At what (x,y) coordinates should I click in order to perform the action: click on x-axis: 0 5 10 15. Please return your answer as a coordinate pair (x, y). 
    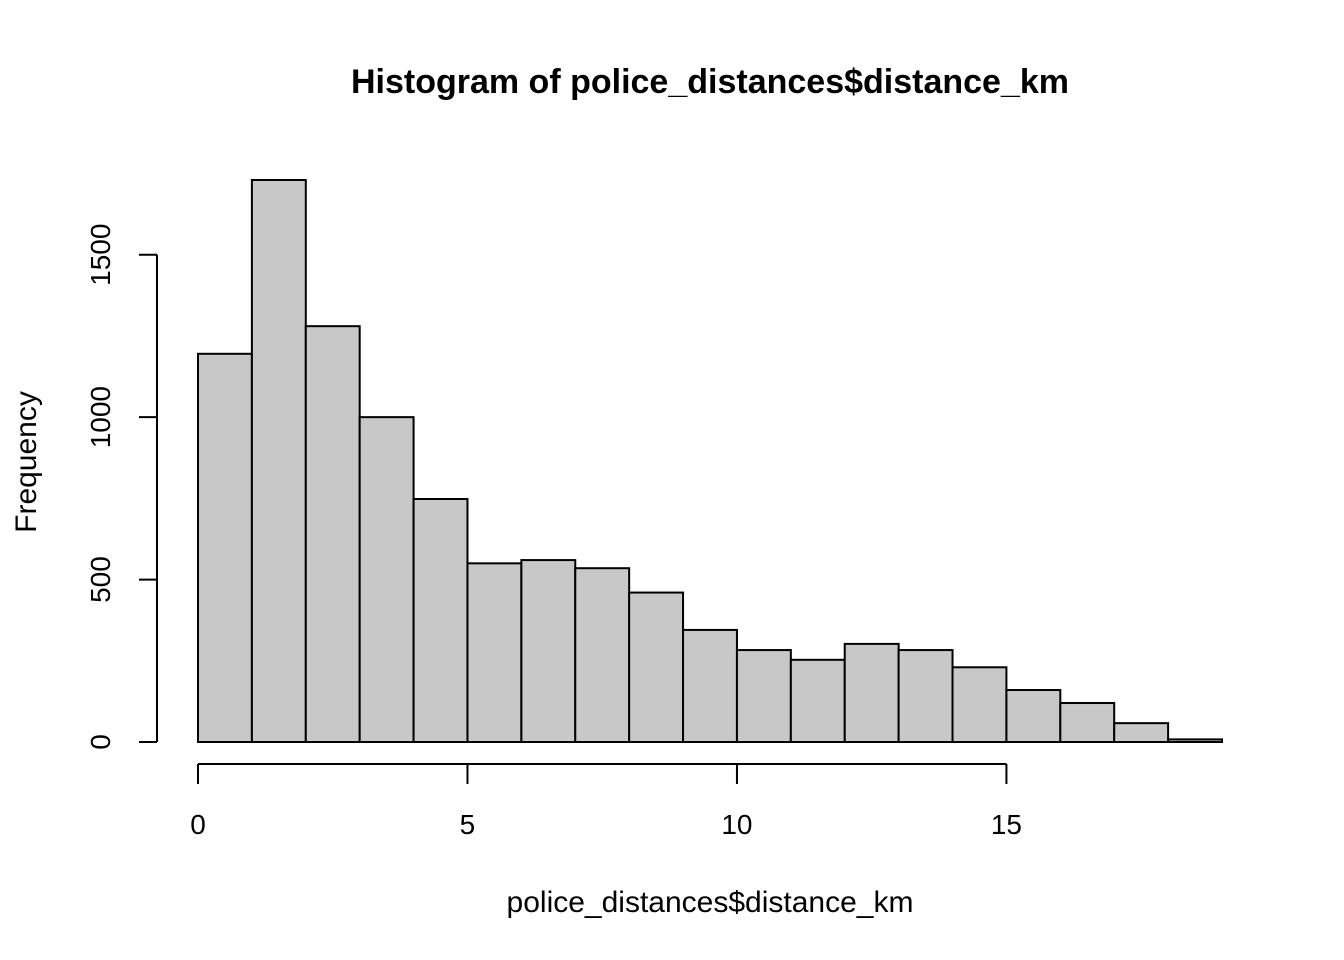
    Looking at the image, I should click on (606, 801).